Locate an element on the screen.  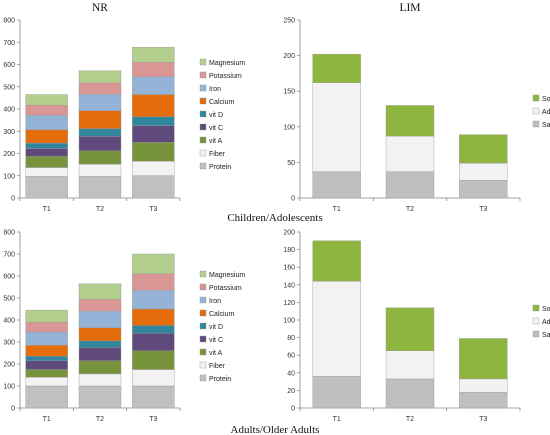
nr-adults-legend-label-fiber: Fiber is located at coordinates (217, 366).